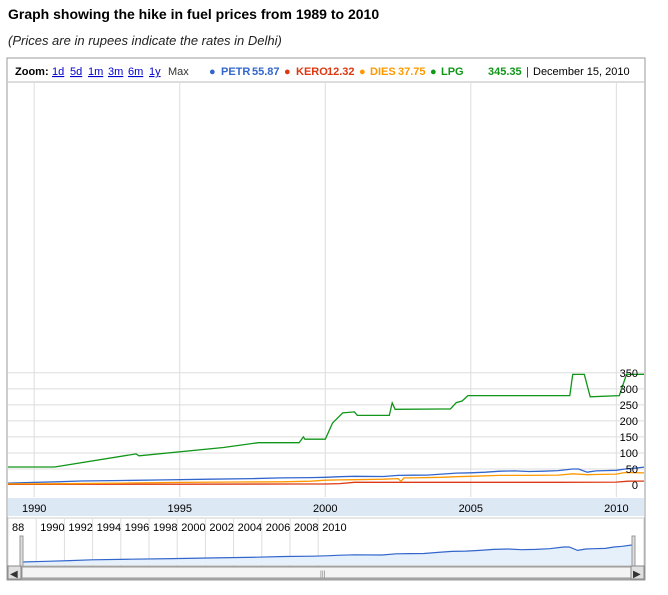  What do you see at coordinates (80, 528) in the screenshot?
I see `navigator-label-1992: 1992` at bounding box center [80, 528].